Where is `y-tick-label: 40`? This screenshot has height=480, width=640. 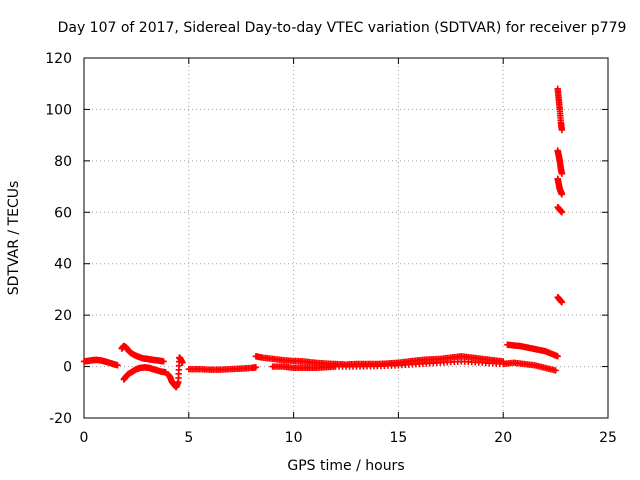 y-tick-label: 40 is located at coordinates (63, 265).